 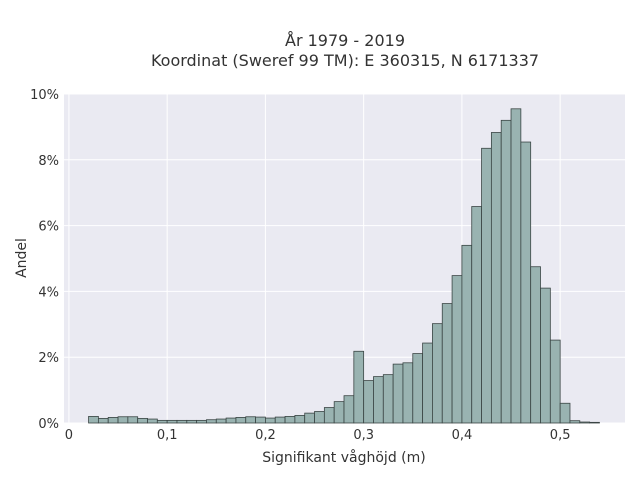 What do you see at coordinates (44, 260) in the screenshot?
I see `y-tick-labels: 0% 2% 4% 6% 8% 10%` at bounding box center [44, 260].